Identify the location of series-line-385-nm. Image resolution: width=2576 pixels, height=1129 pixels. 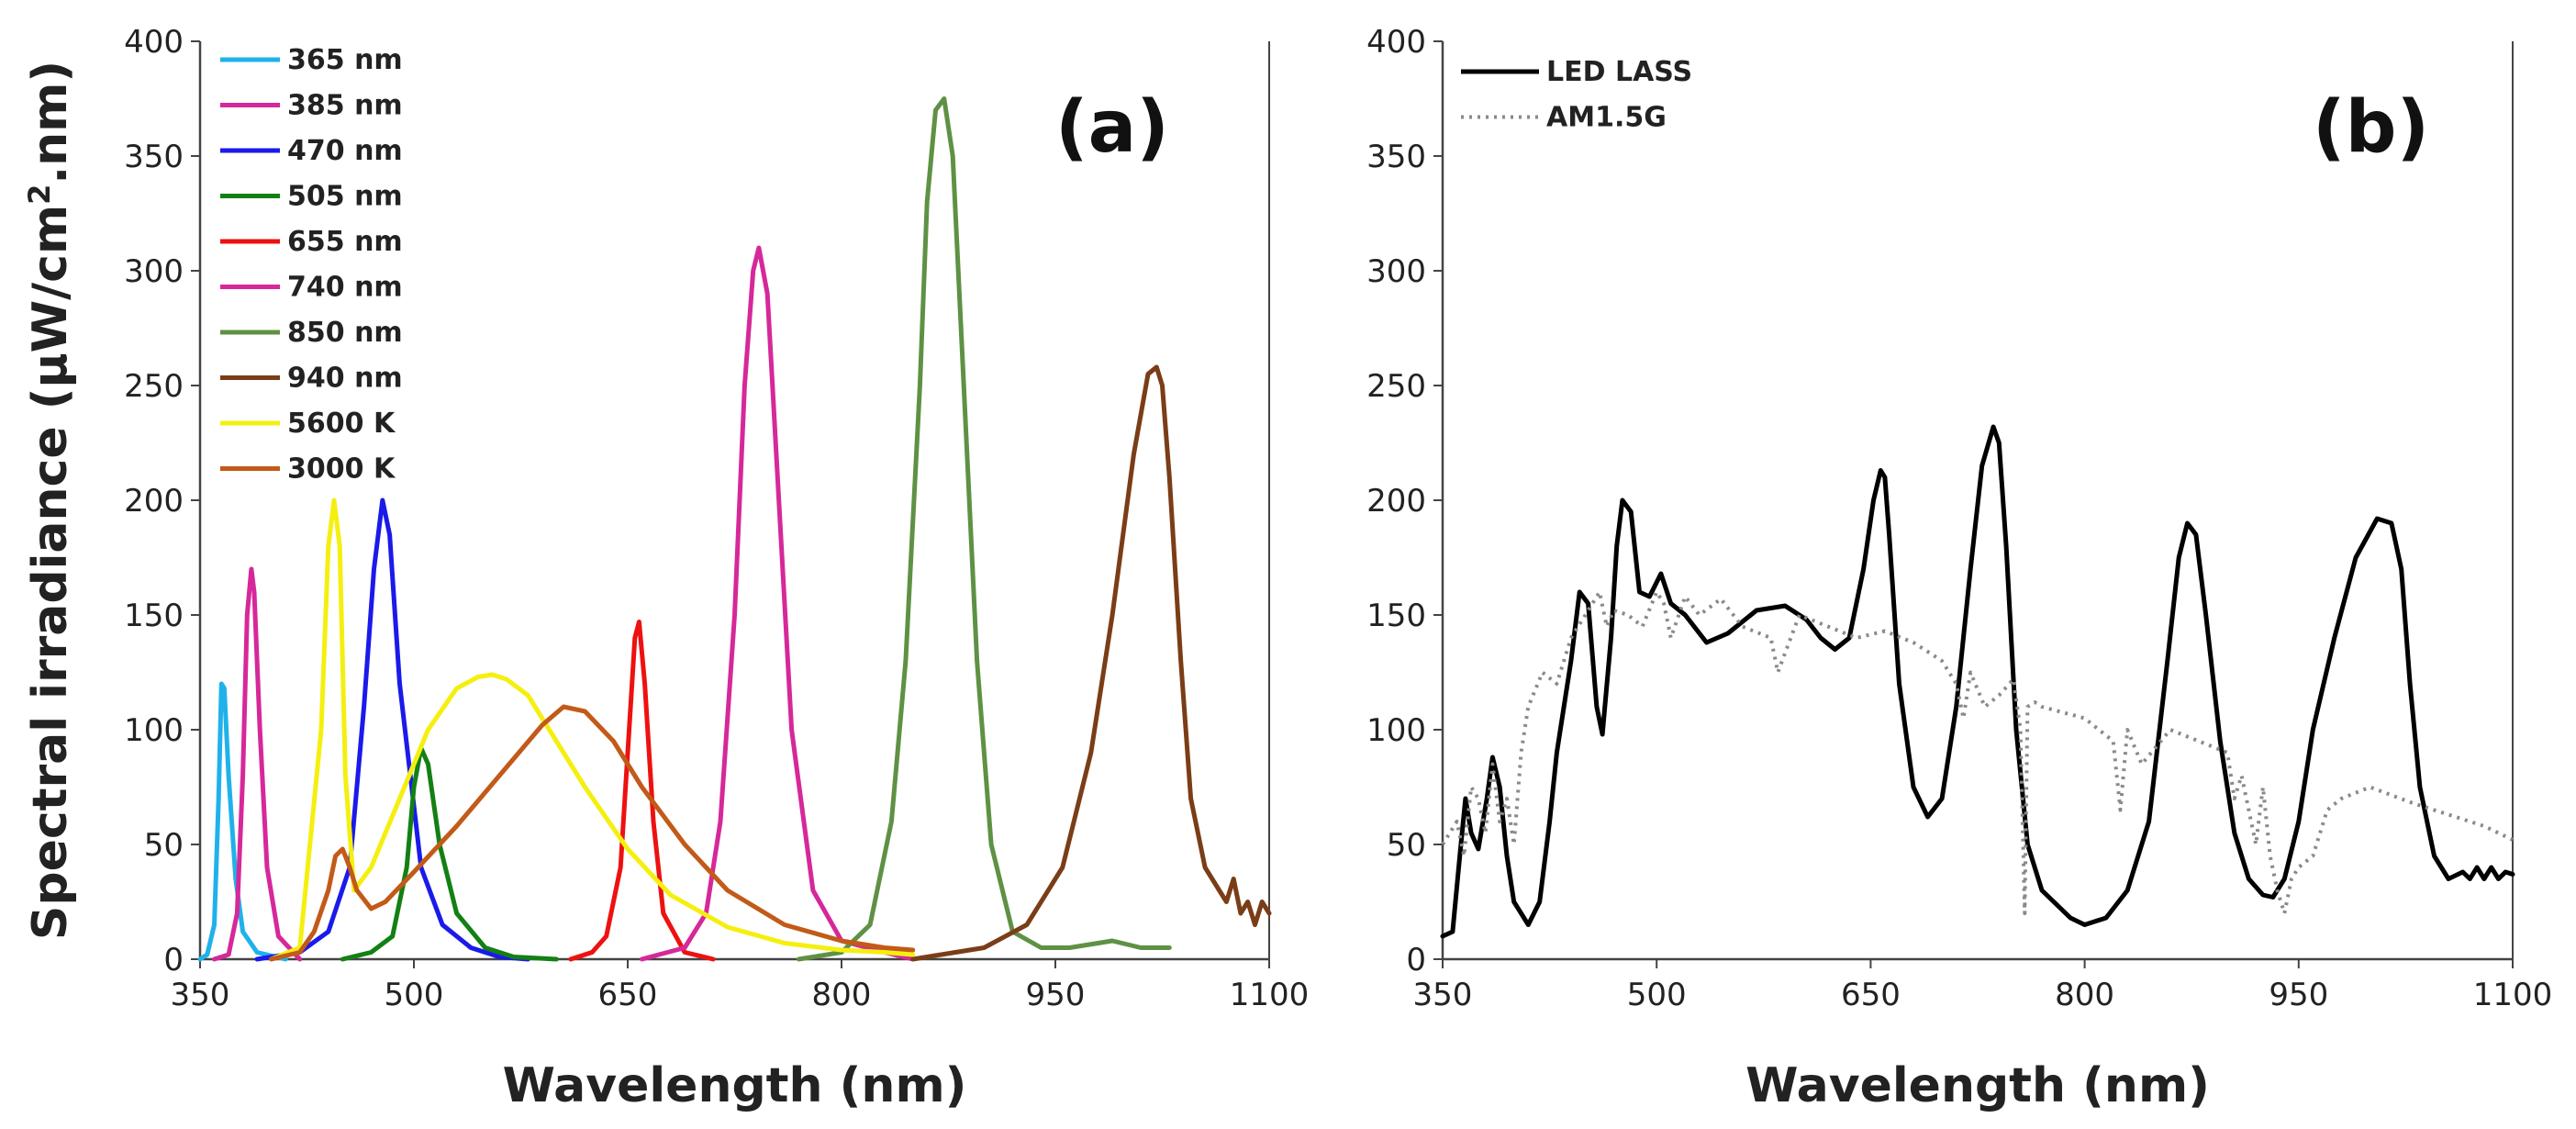
(257, 764).